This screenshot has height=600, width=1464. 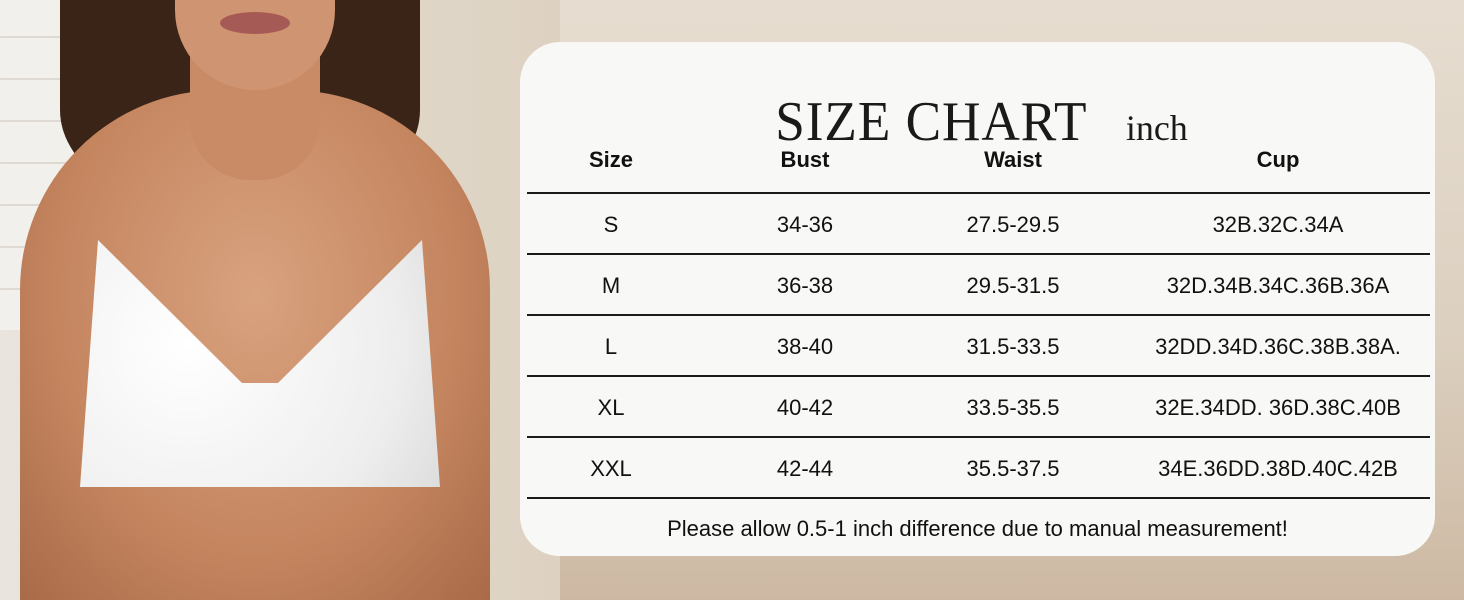 I want to click on column-header-cup: Cup, so click(x=1278, y=159).